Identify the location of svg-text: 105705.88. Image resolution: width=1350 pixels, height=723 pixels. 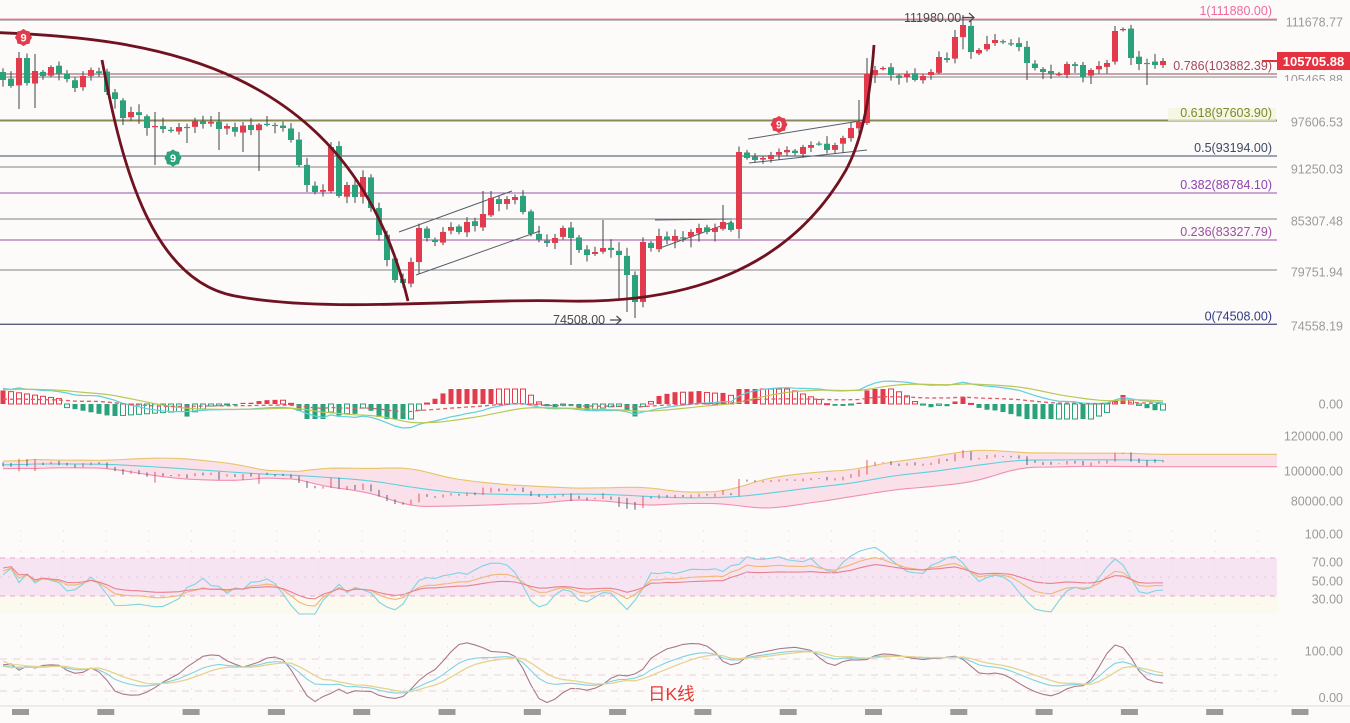
(1313, 61).